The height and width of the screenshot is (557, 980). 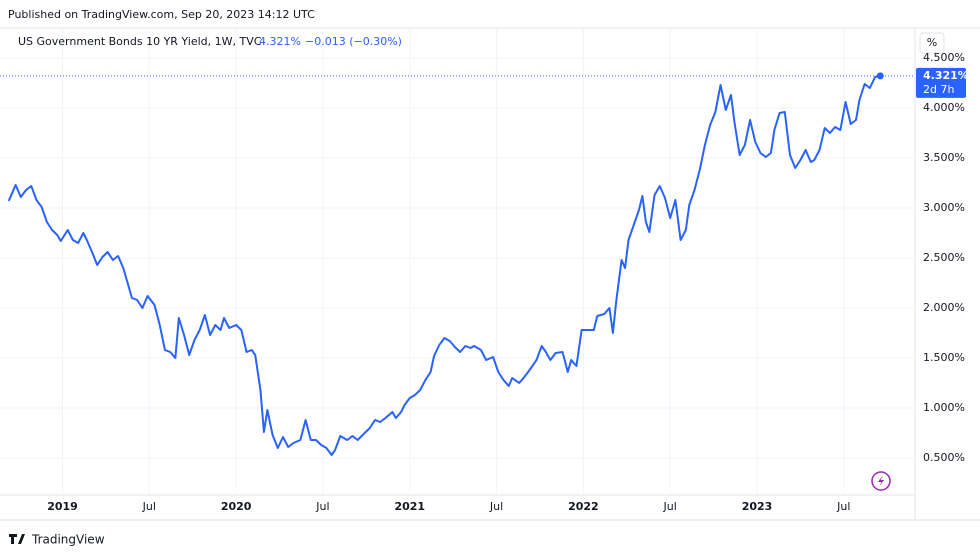 What do you see at coordinates (944, 457) in the screenshot?
I see `y-tick-label: 0.500%` at bounding box center [944, 457].